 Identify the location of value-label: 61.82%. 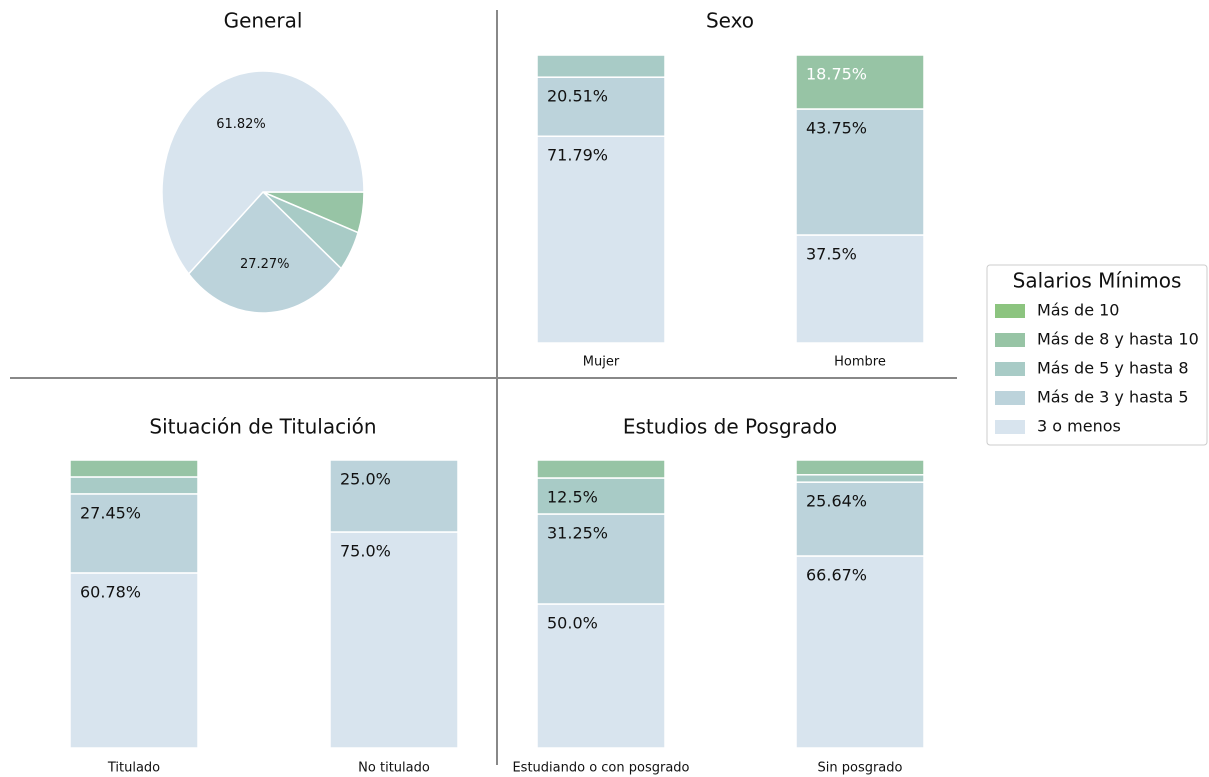
(241, 124).